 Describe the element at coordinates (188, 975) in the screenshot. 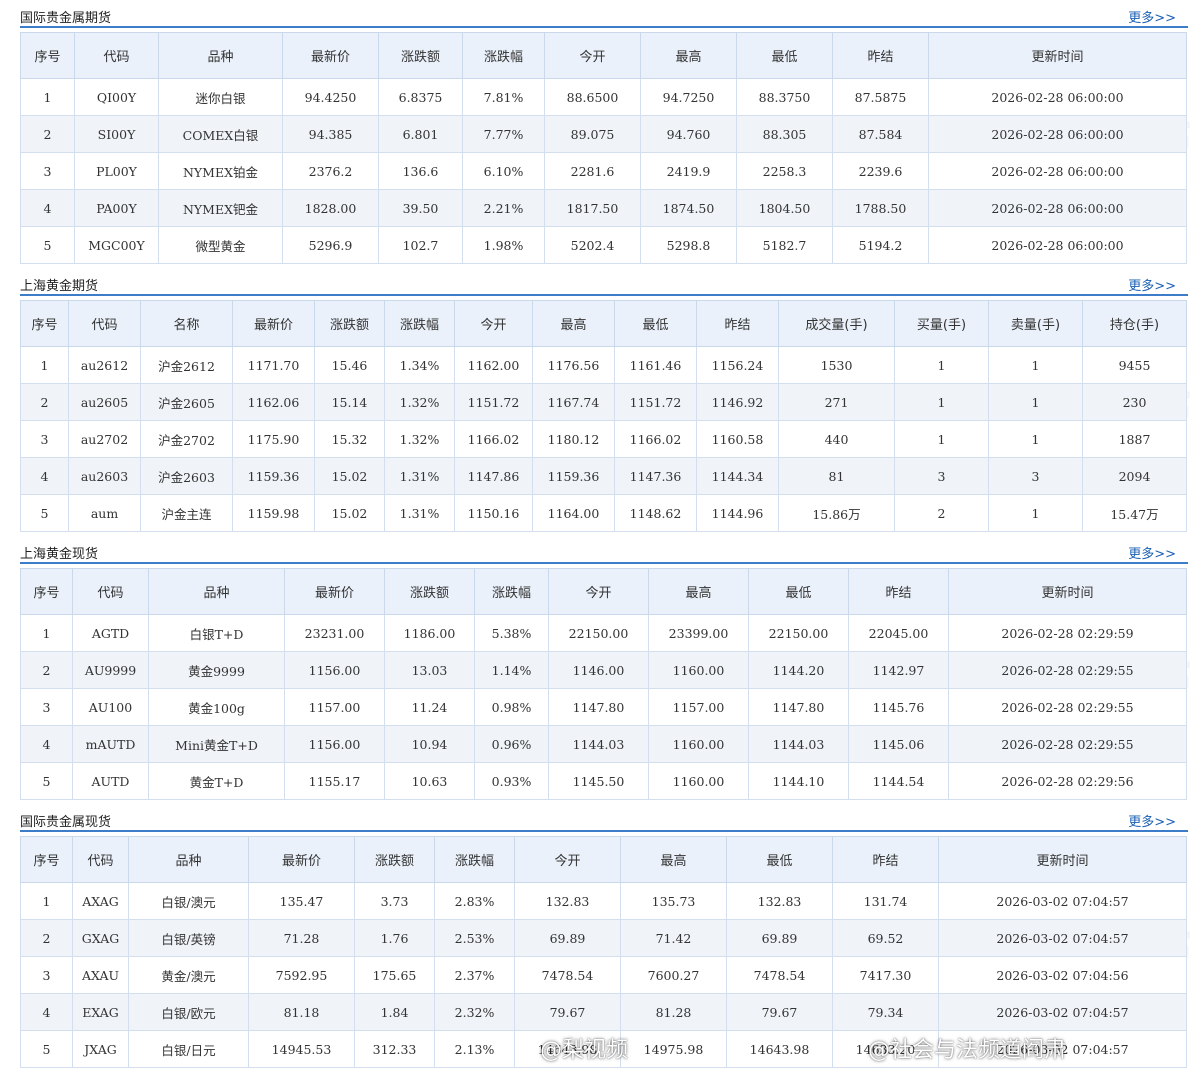

I see `name-link: 黄金/澳元` at that location.